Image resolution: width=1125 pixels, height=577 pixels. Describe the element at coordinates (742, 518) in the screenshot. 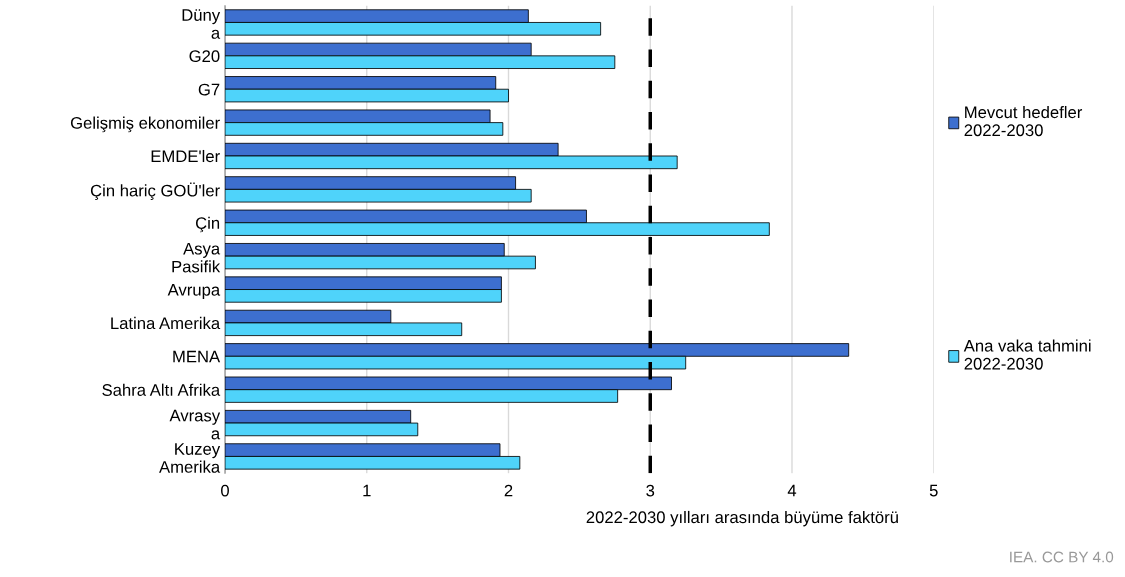

I see `x-axis-title: 2022-2030 yılları arasında büyüme faktörü` at that location.